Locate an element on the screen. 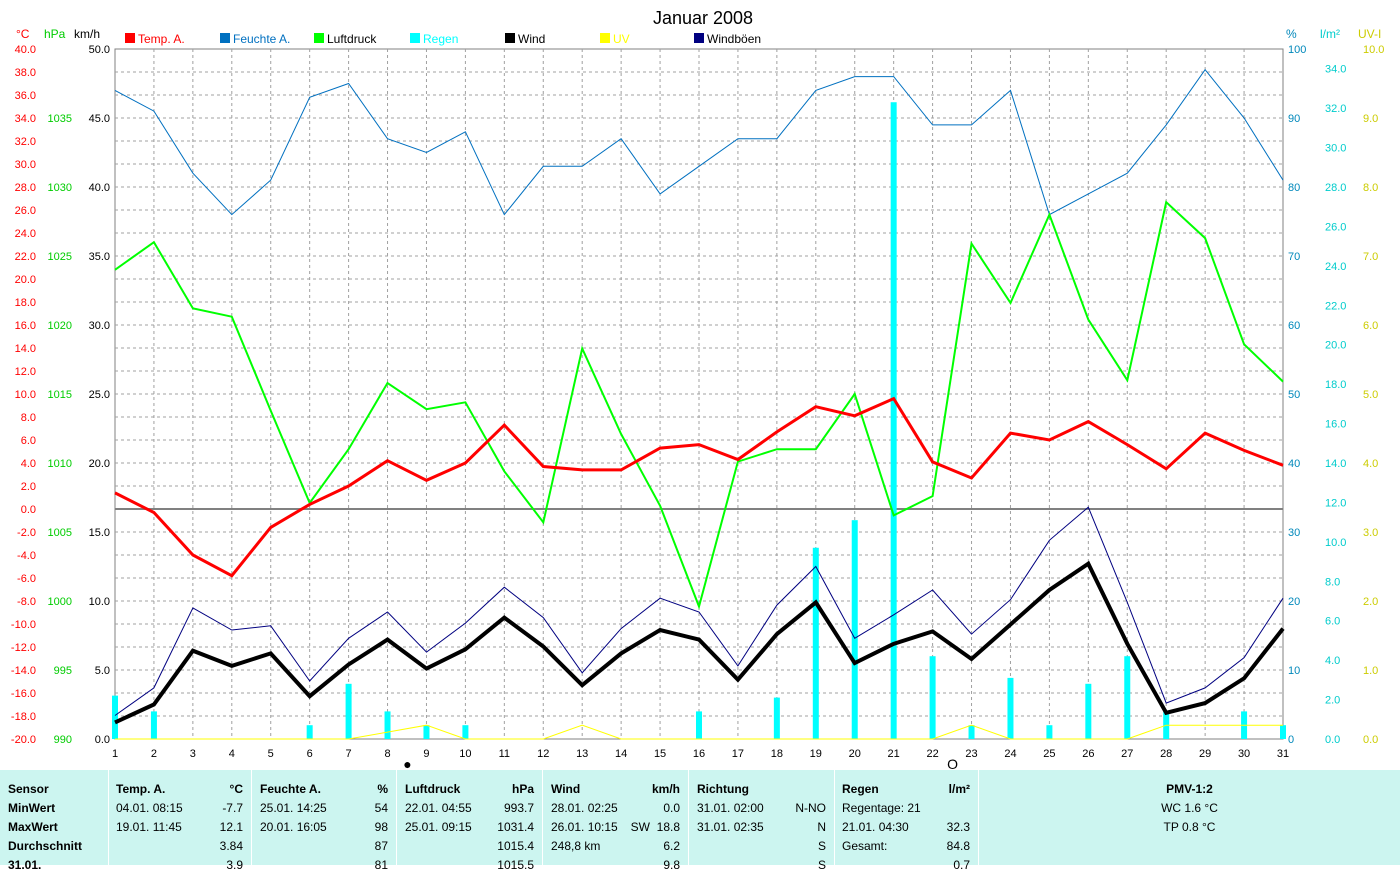 The height and width of the screenshot is (875, 1400). rain-axis-tick-label: 8.0 is located at coordinates (1332, 582).